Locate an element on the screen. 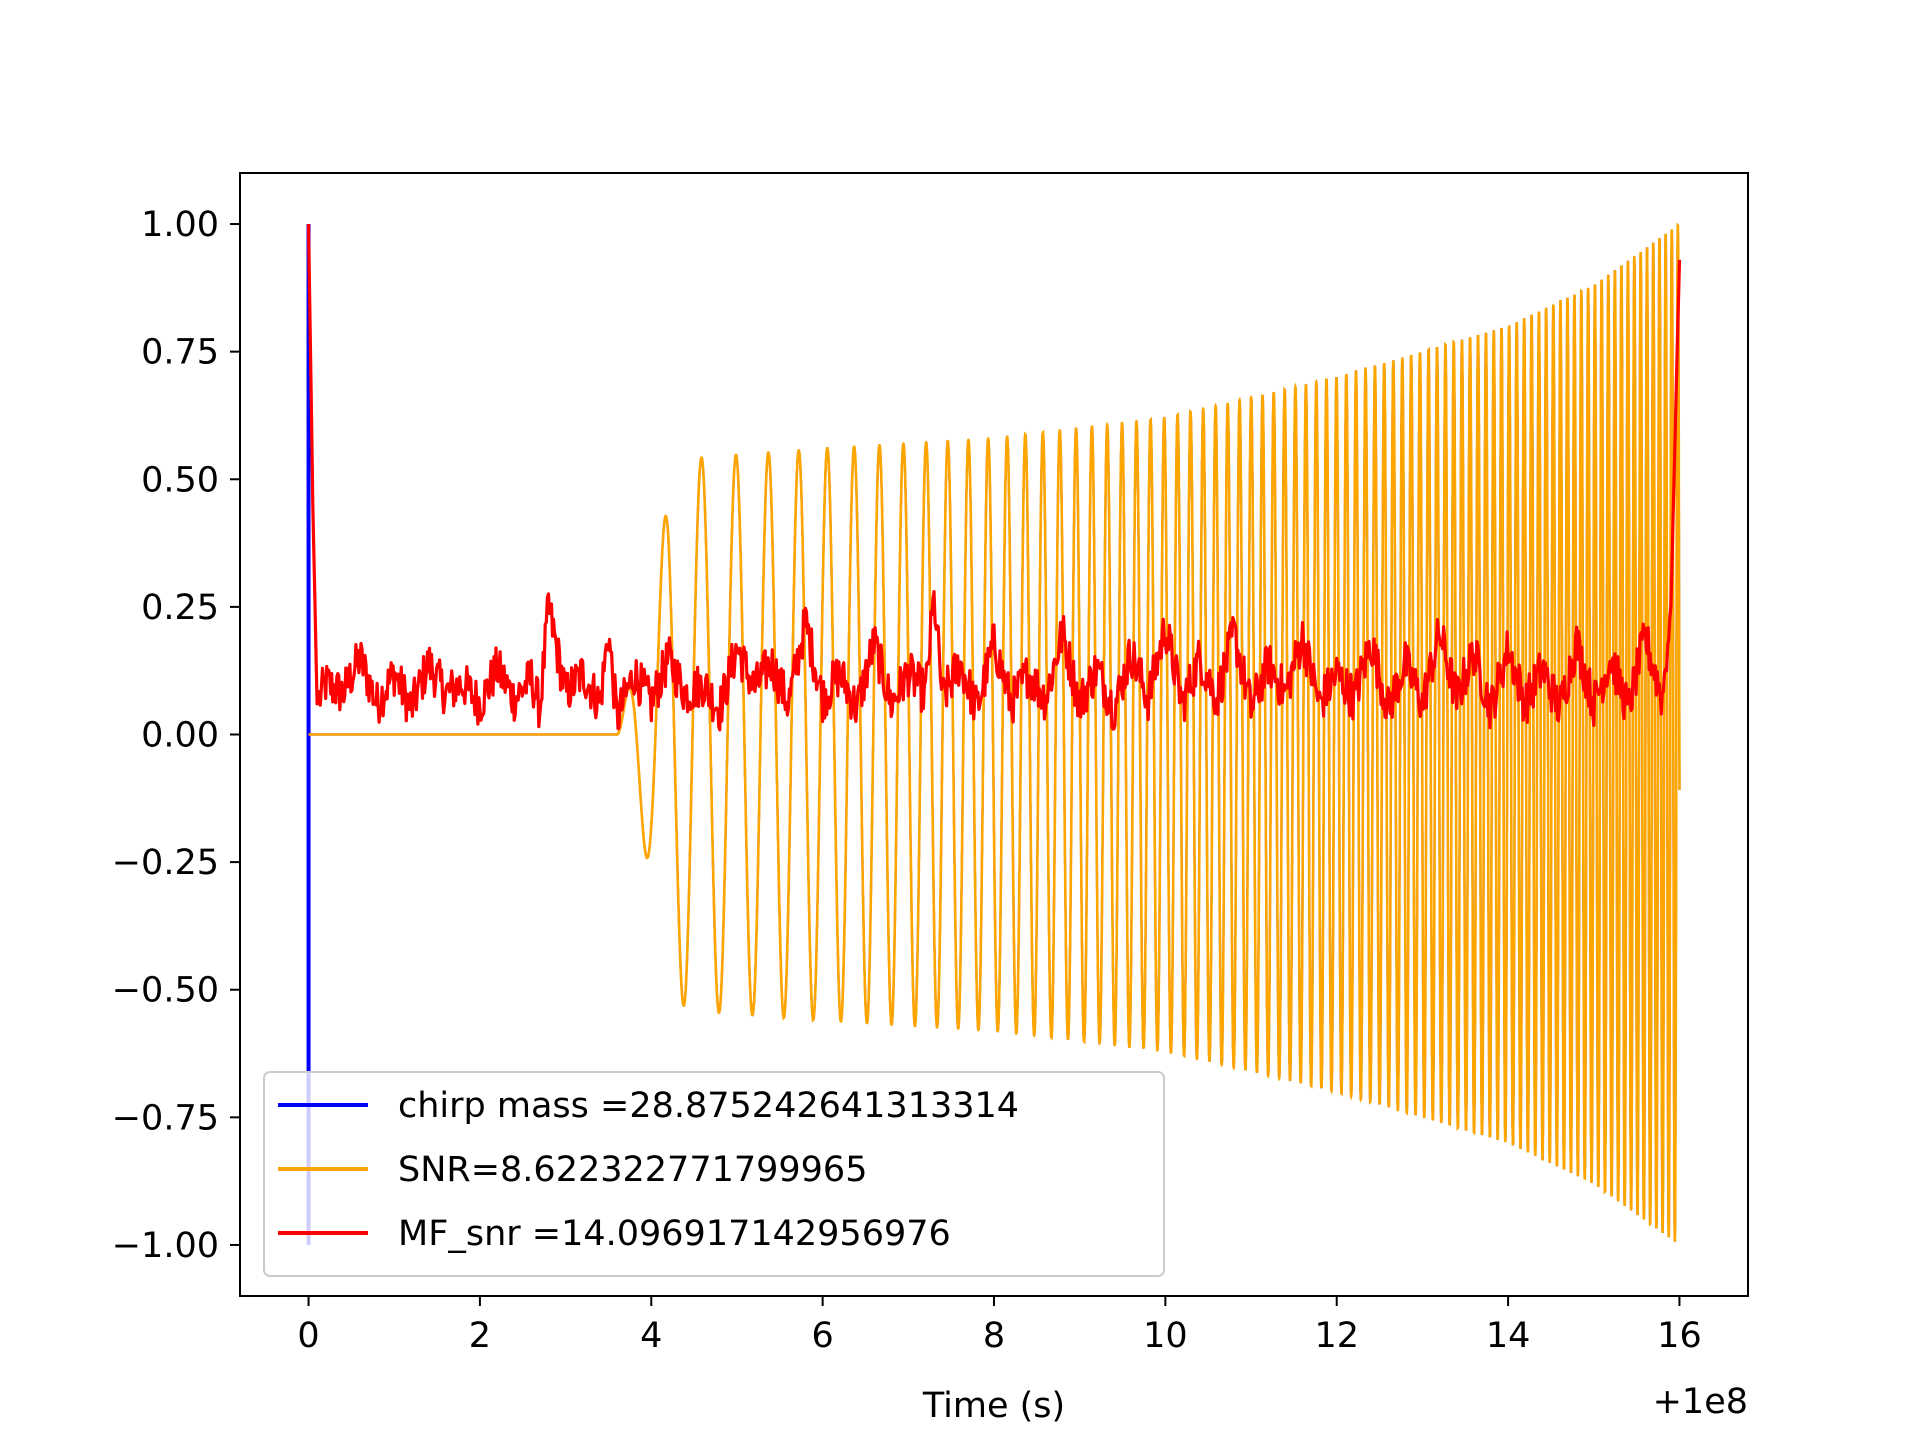 The image size is (1920, 1440). legend-box is located at coordinates (714, 1174).